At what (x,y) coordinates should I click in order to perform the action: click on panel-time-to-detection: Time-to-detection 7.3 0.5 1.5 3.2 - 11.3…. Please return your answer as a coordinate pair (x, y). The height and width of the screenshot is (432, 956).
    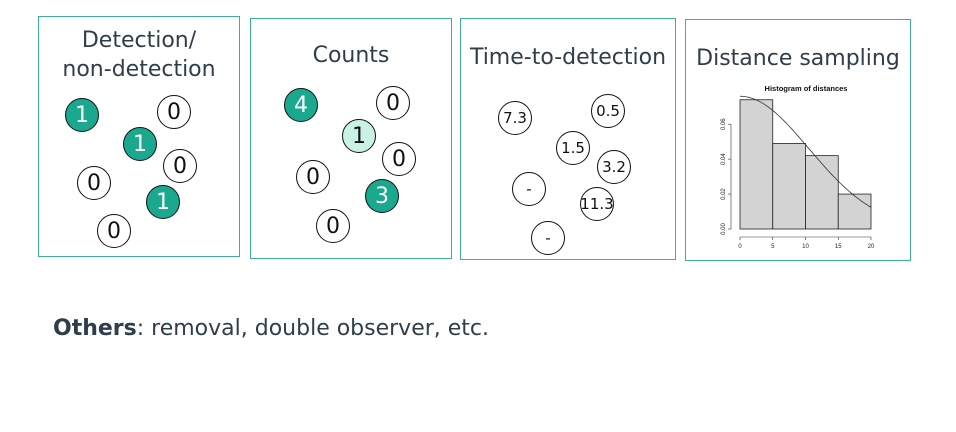
    Looking at the image, I should click on (568, 139).